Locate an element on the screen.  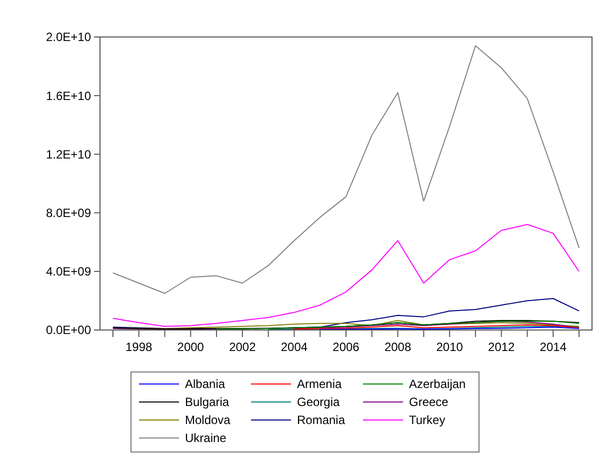
legend-label: Ukraine is located at coordinates (206, 438).